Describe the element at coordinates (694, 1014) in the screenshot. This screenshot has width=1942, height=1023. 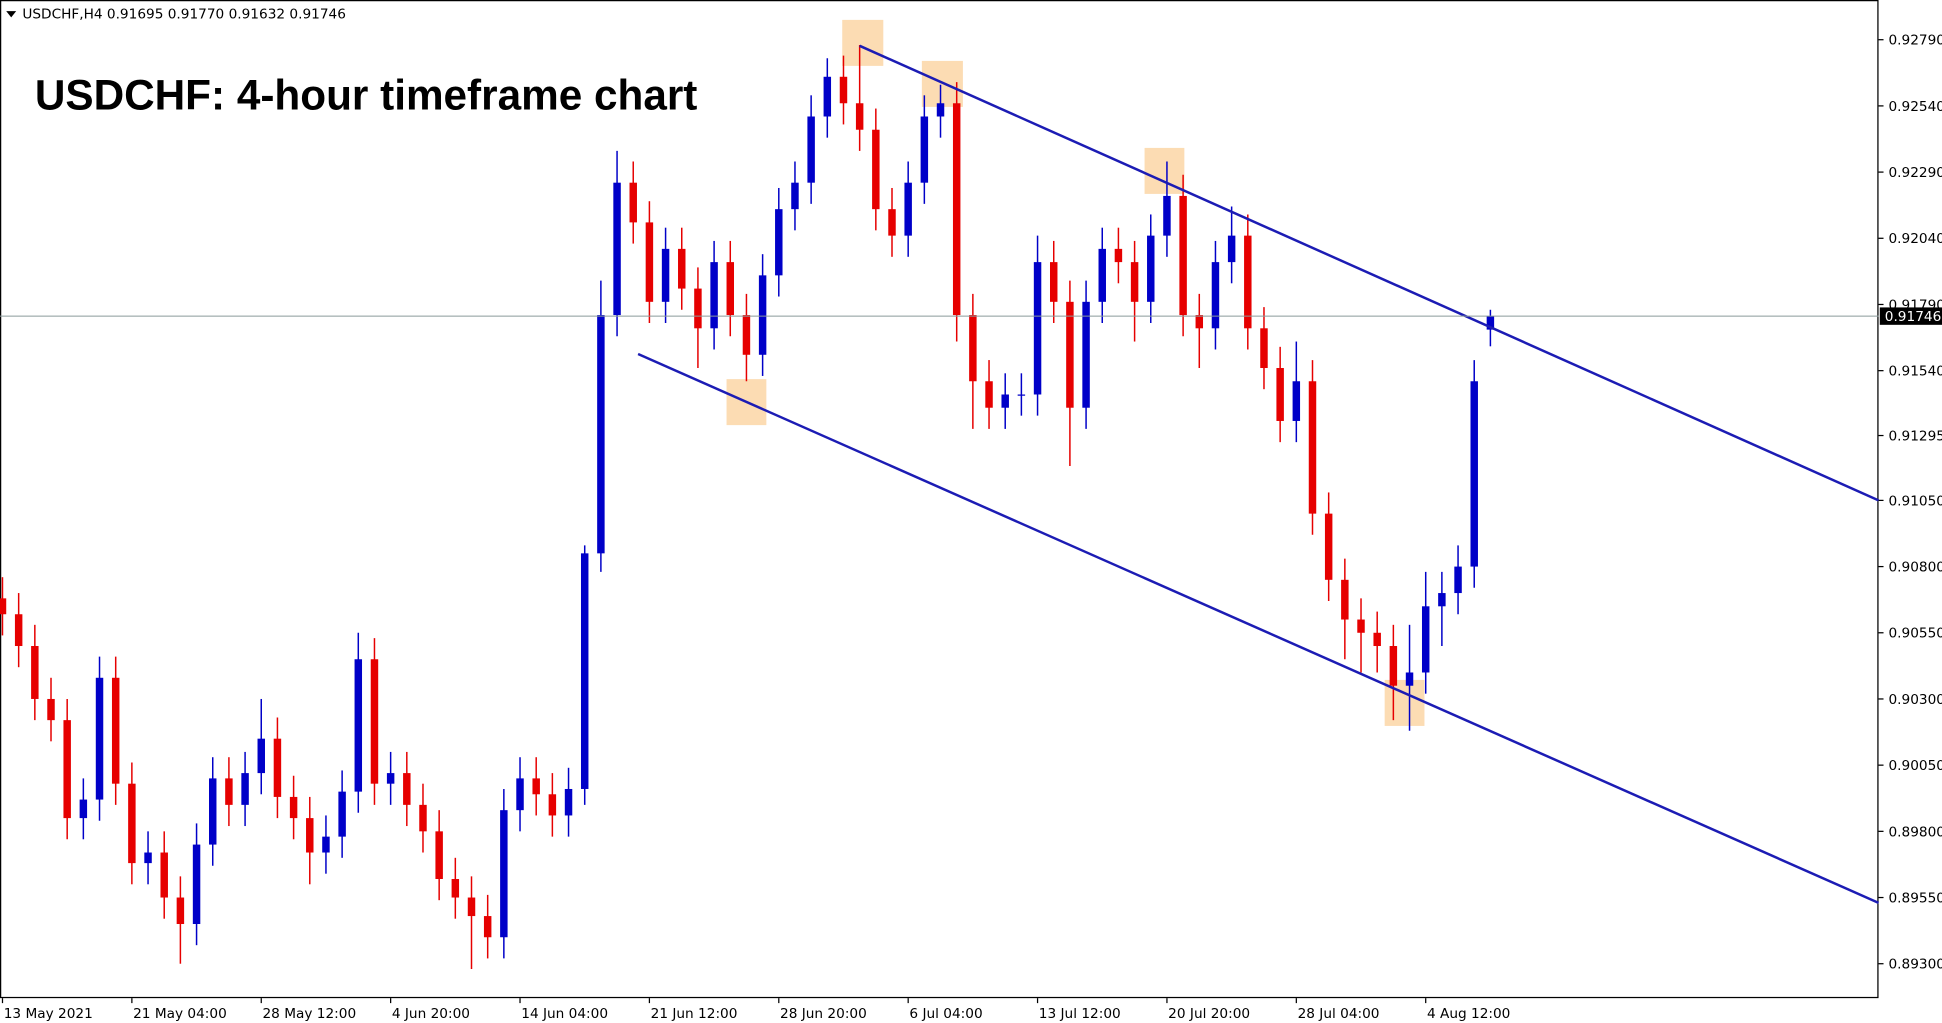
I see `x-tick-label: 21 Jun 12:00` at that location.